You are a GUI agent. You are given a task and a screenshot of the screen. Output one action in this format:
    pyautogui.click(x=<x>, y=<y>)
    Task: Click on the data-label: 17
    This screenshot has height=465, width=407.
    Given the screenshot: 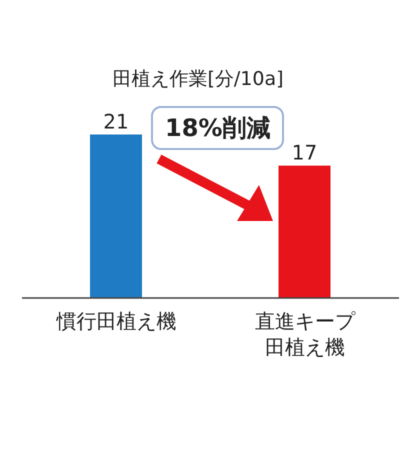 What is the action you would take?
    pyautogui.click(x=305, y=152)
    